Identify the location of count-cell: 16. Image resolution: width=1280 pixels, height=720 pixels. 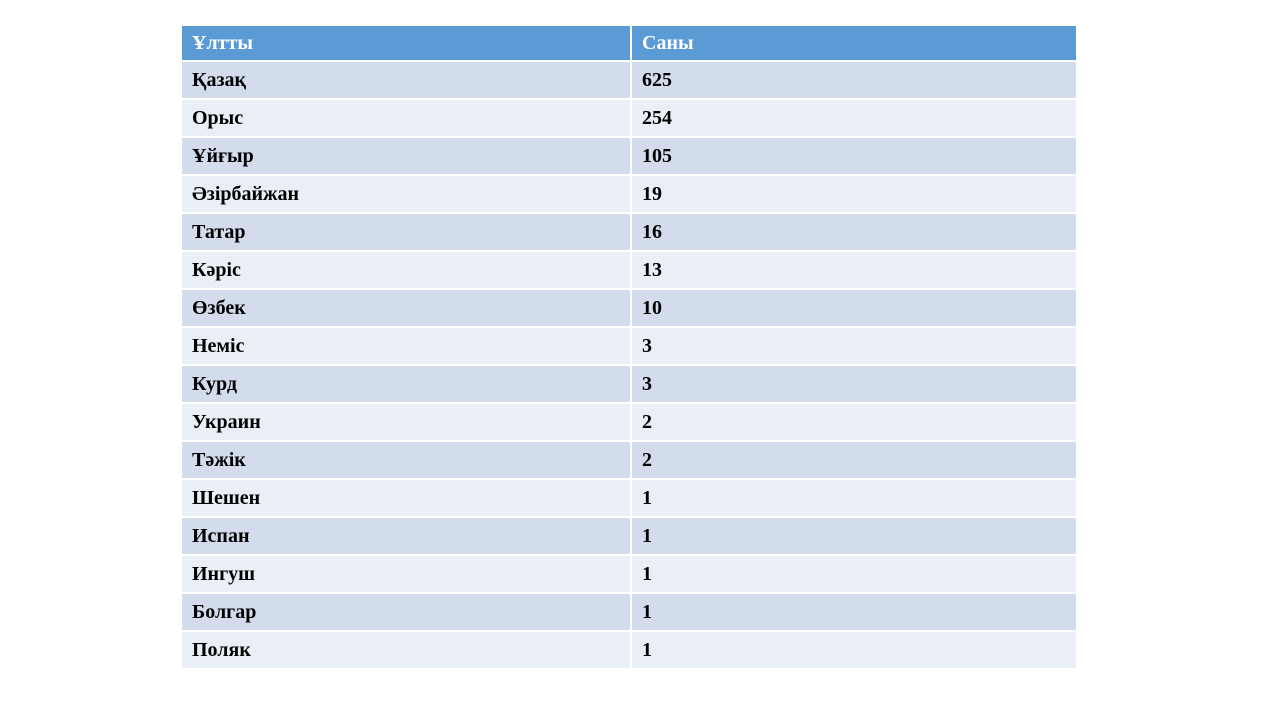
(854, 232).